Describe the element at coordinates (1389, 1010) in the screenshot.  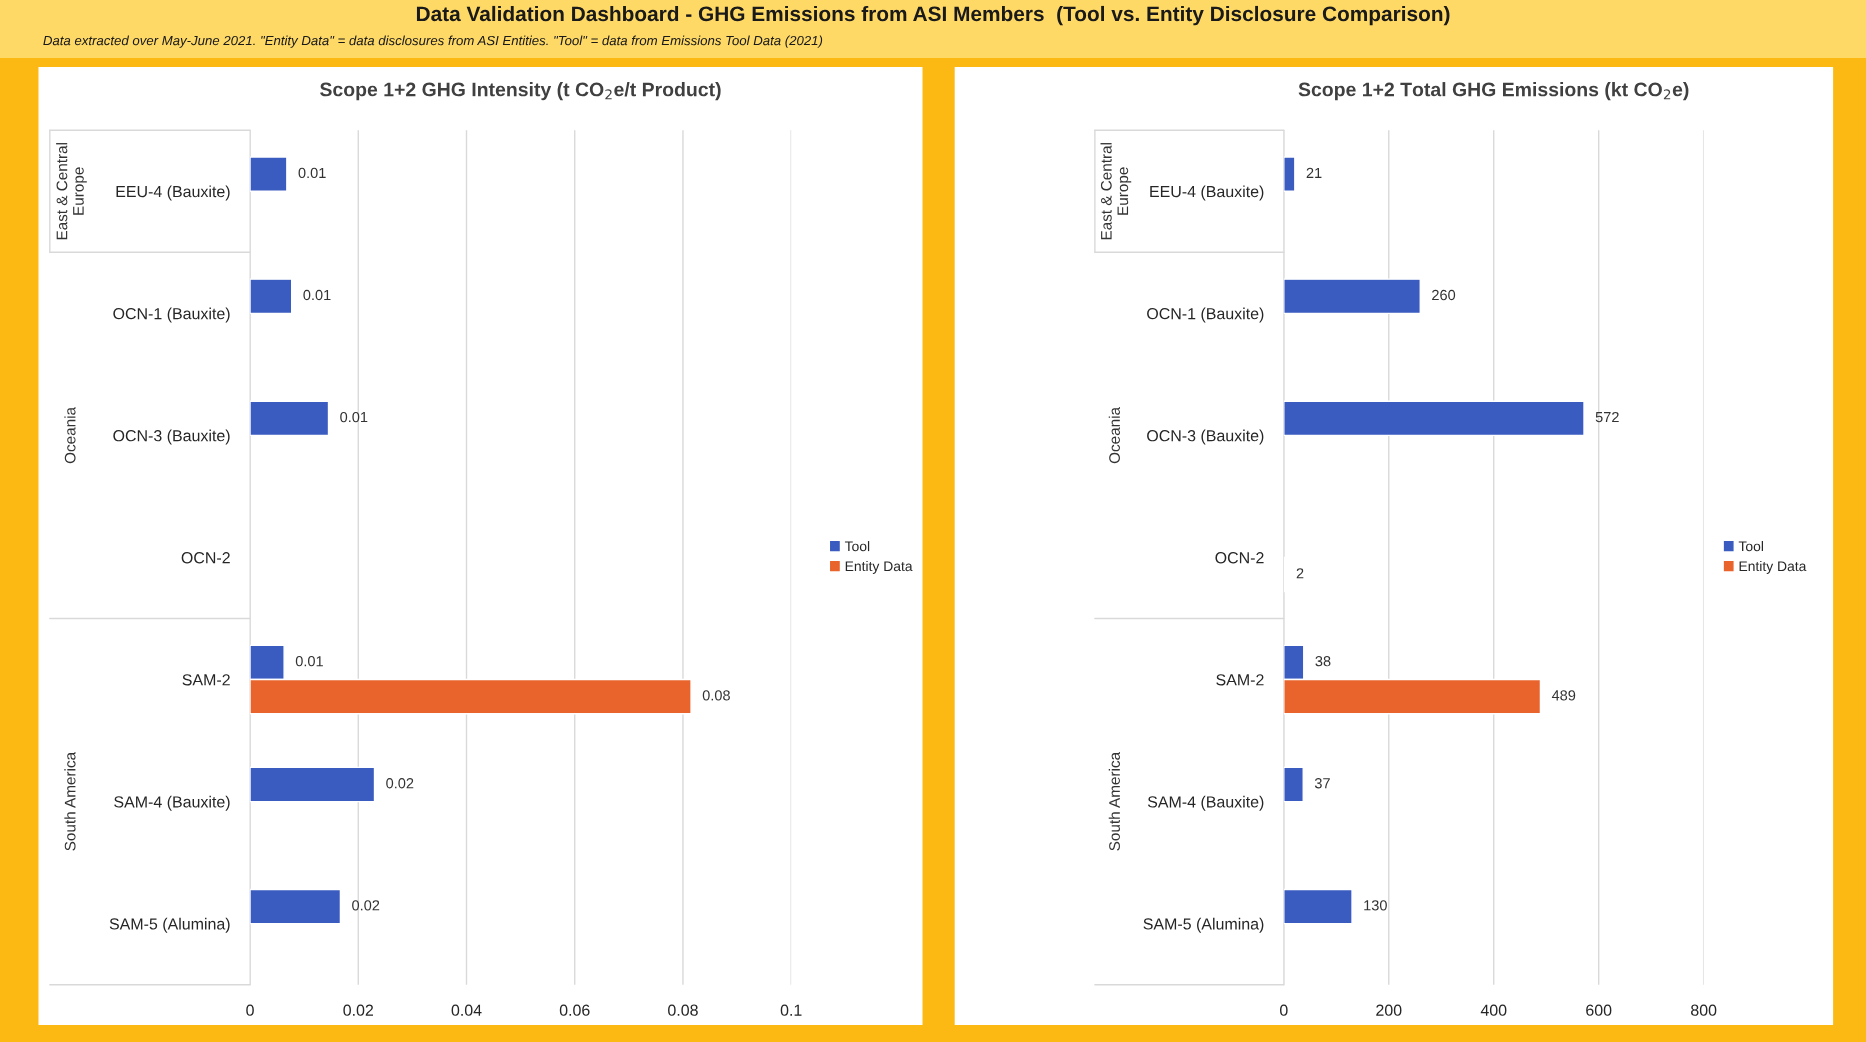
I see `x-tick-label: 200` at that location.